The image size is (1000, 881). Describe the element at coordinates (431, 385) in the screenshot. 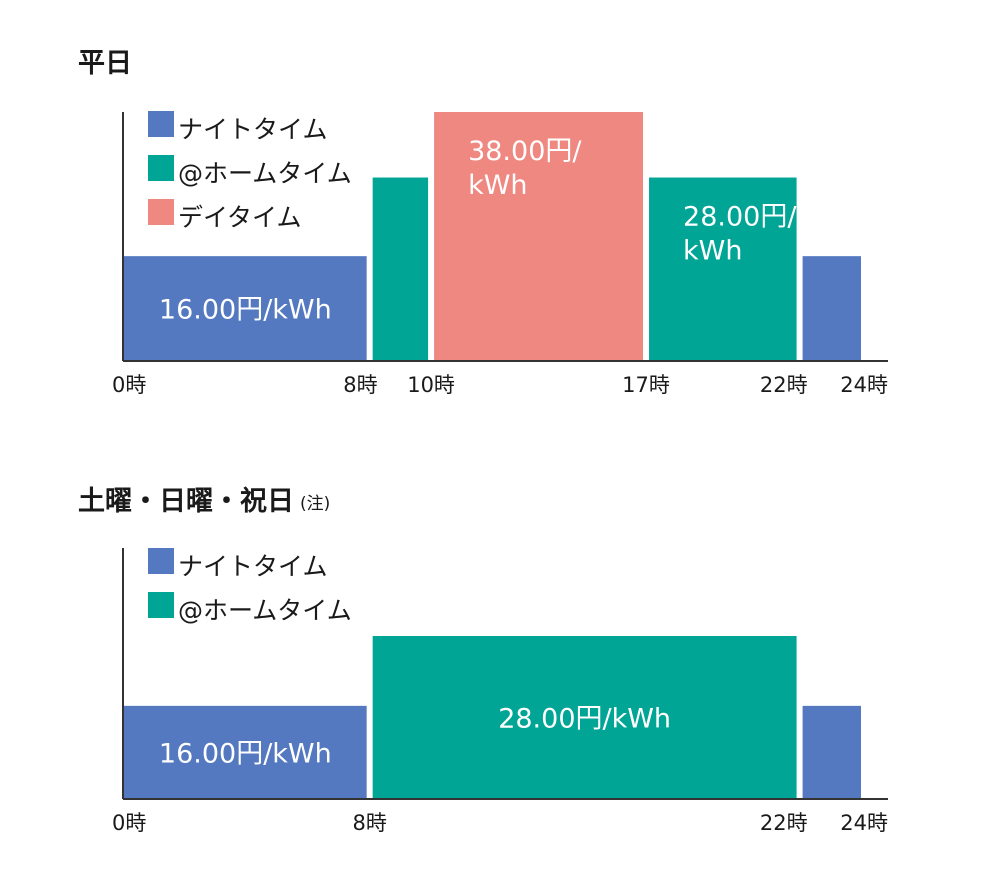

I see `x-tick-label: 10時` at that location.